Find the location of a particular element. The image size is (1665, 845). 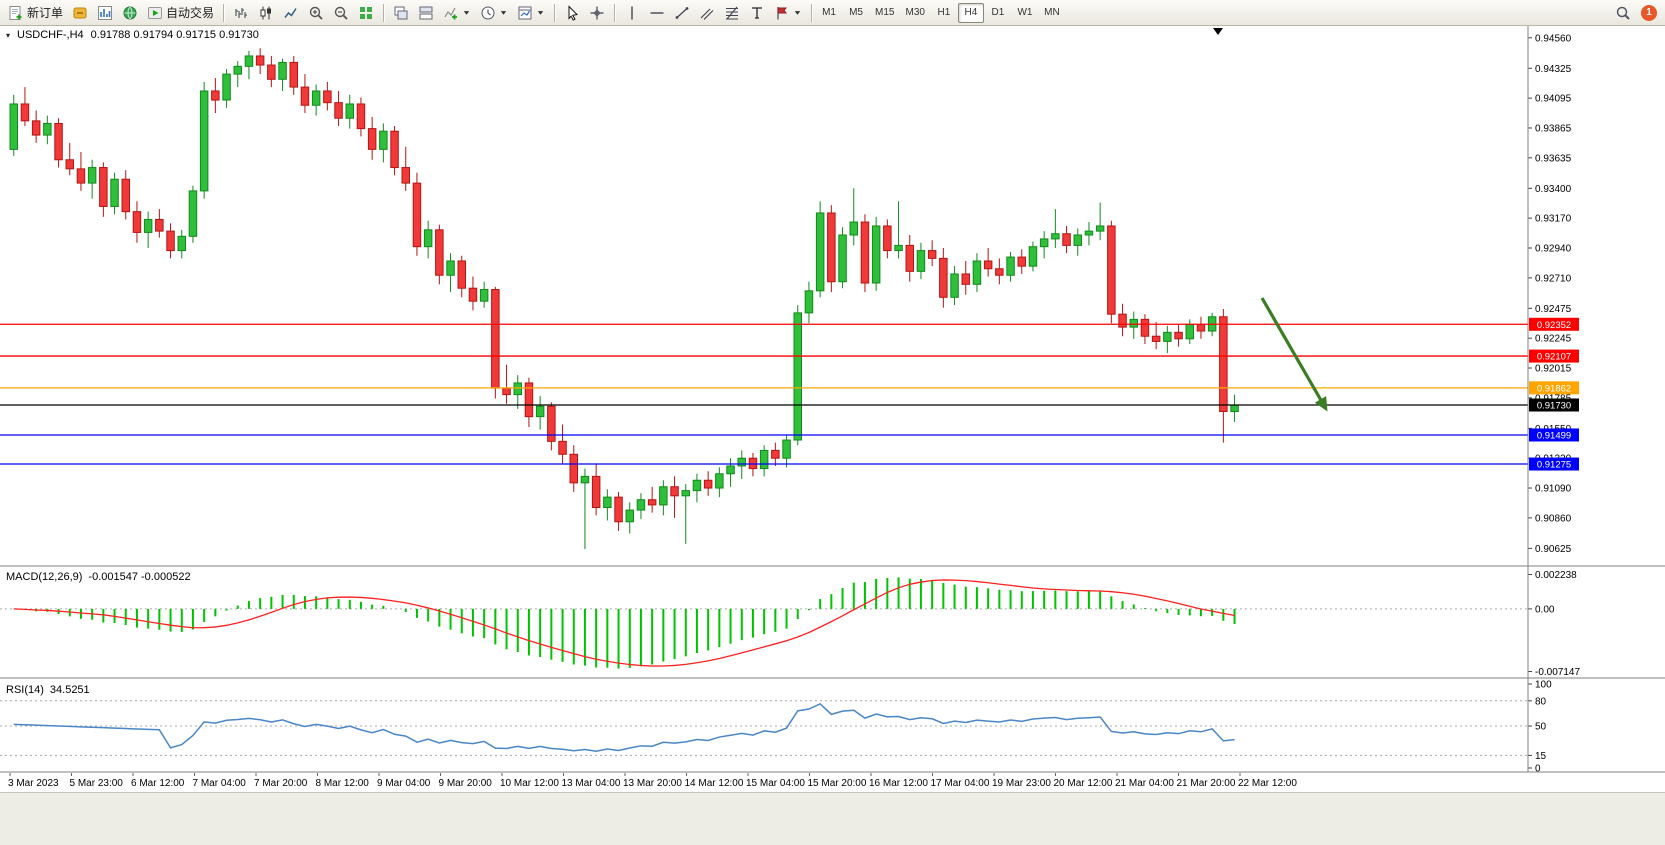

window-bottom-area is located at coordinates (832, 818).